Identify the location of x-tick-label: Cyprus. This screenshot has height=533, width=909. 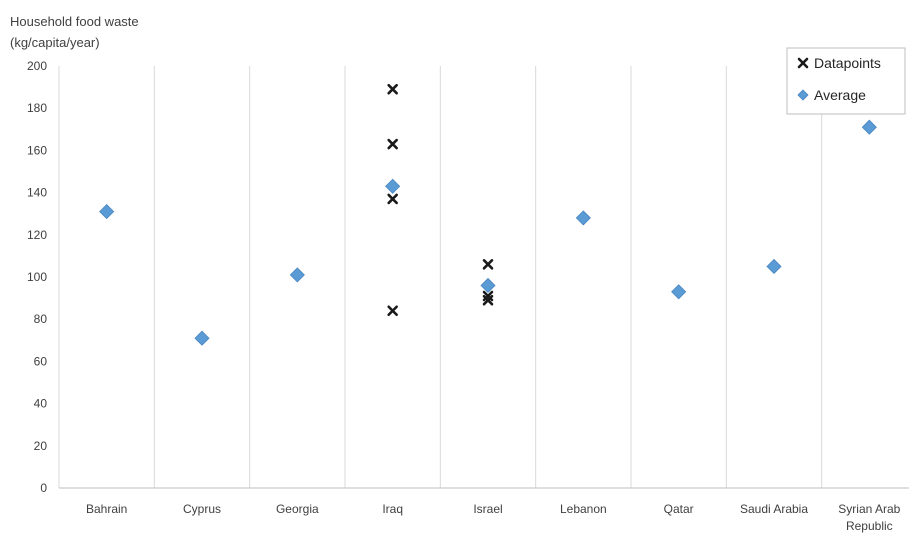
(202, 509).